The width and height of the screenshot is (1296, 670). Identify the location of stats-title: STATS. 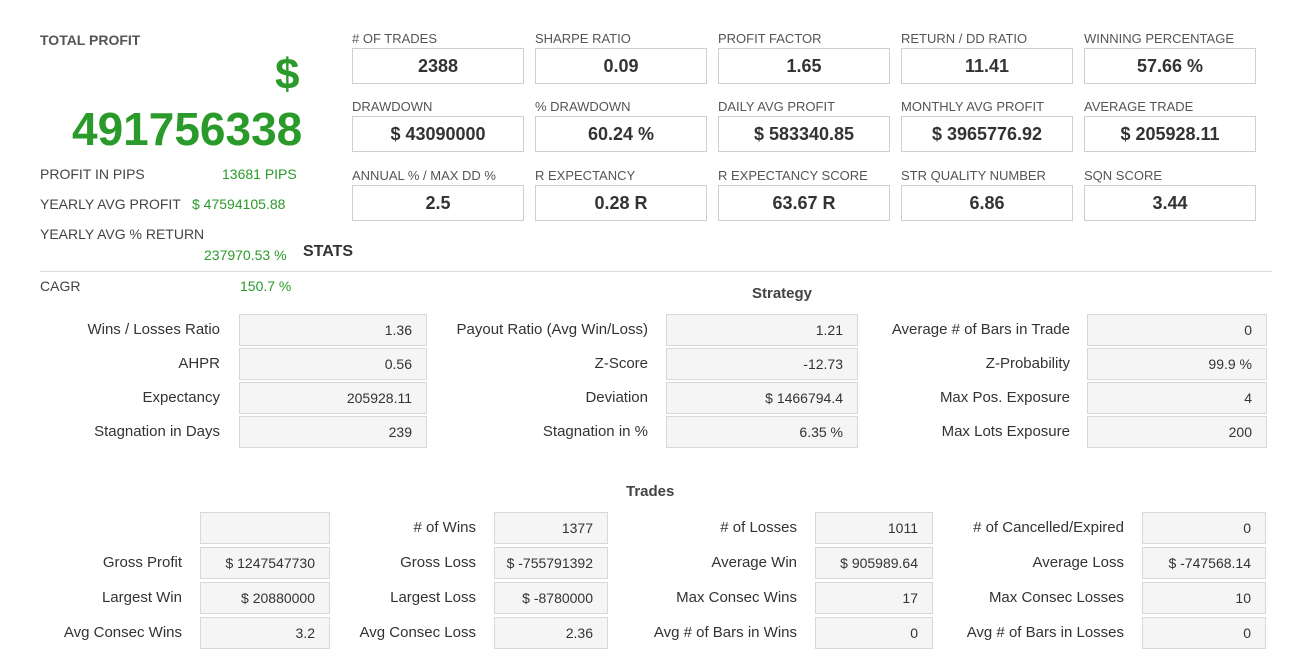
(328, 251).